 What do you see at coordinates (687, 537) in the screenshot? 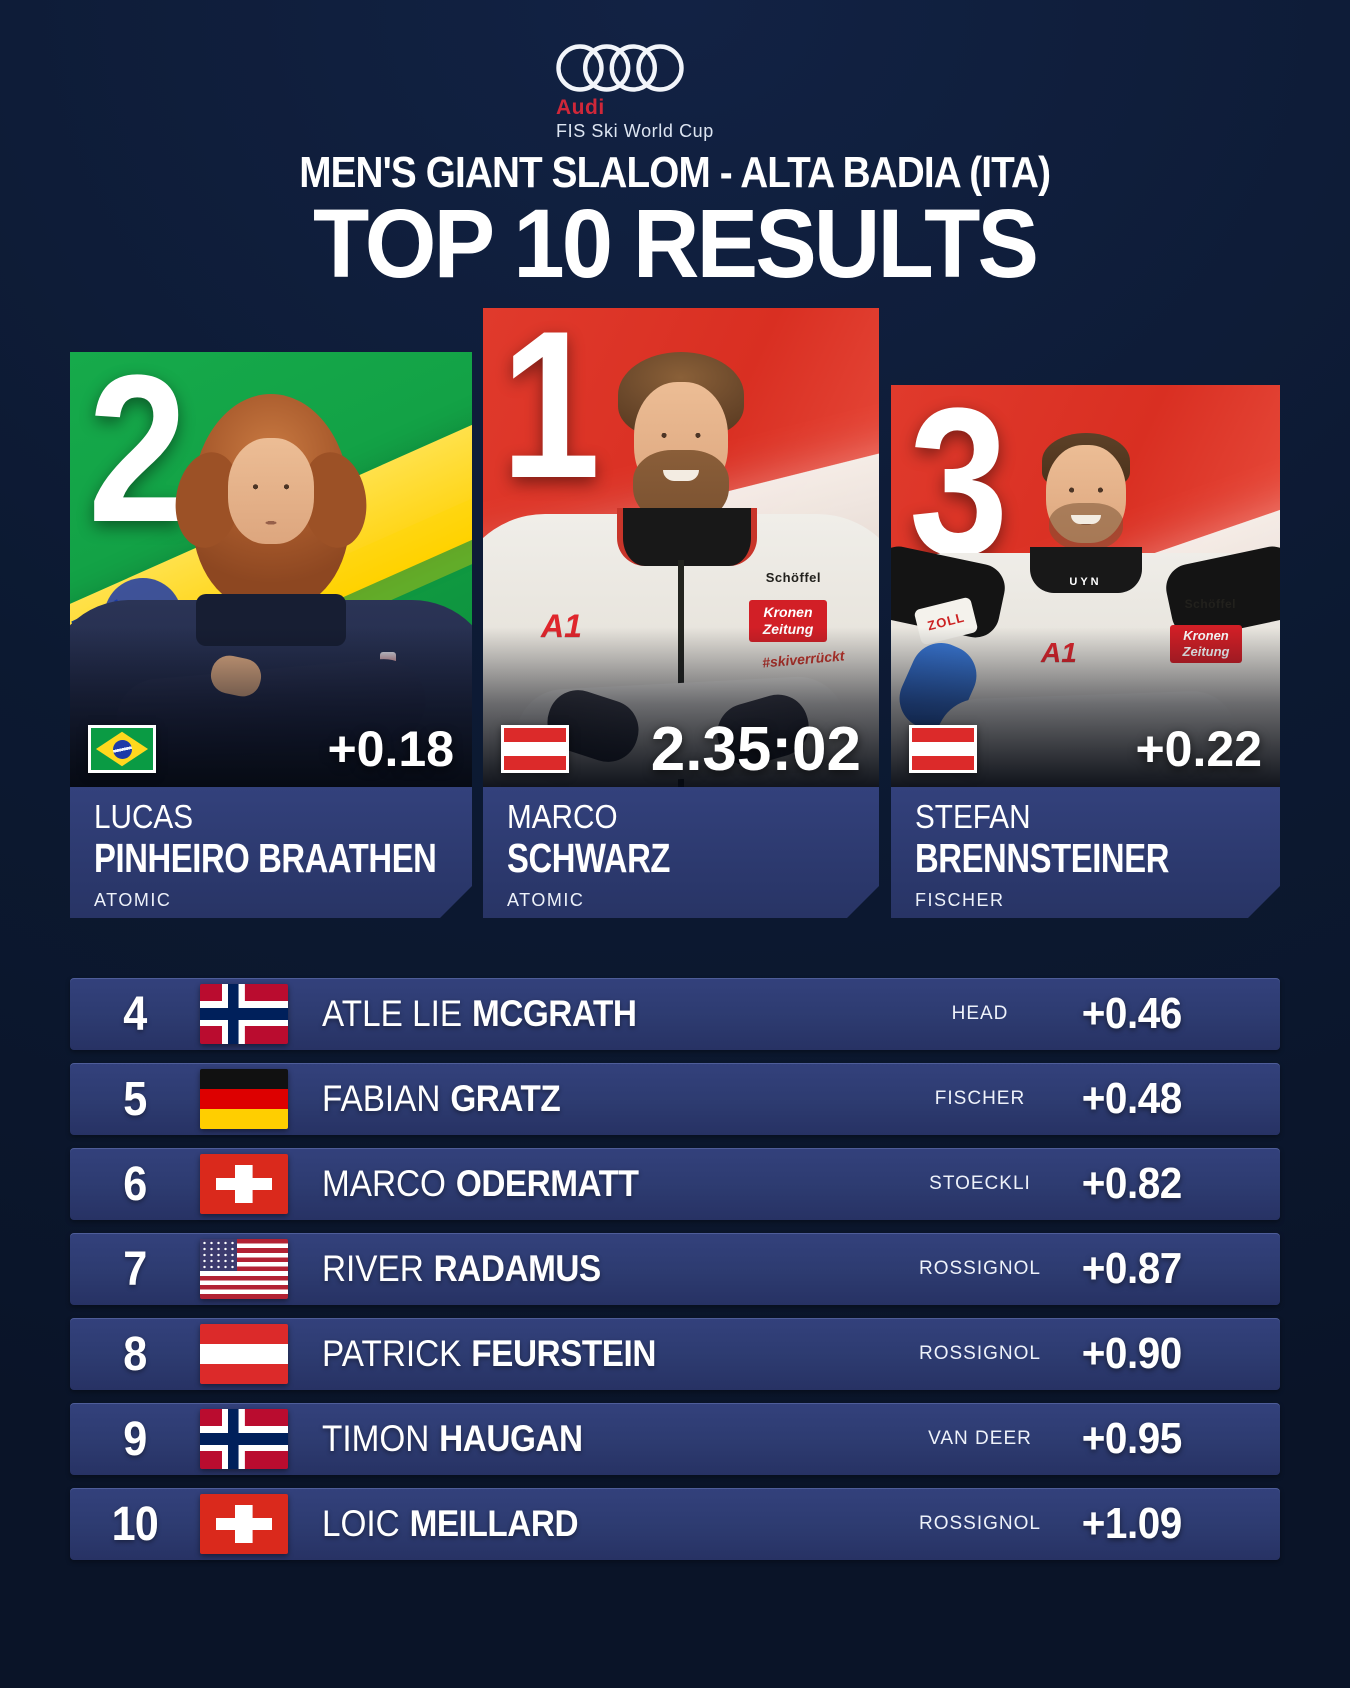
I see `collar-shape` at bounding box center [687, 537].